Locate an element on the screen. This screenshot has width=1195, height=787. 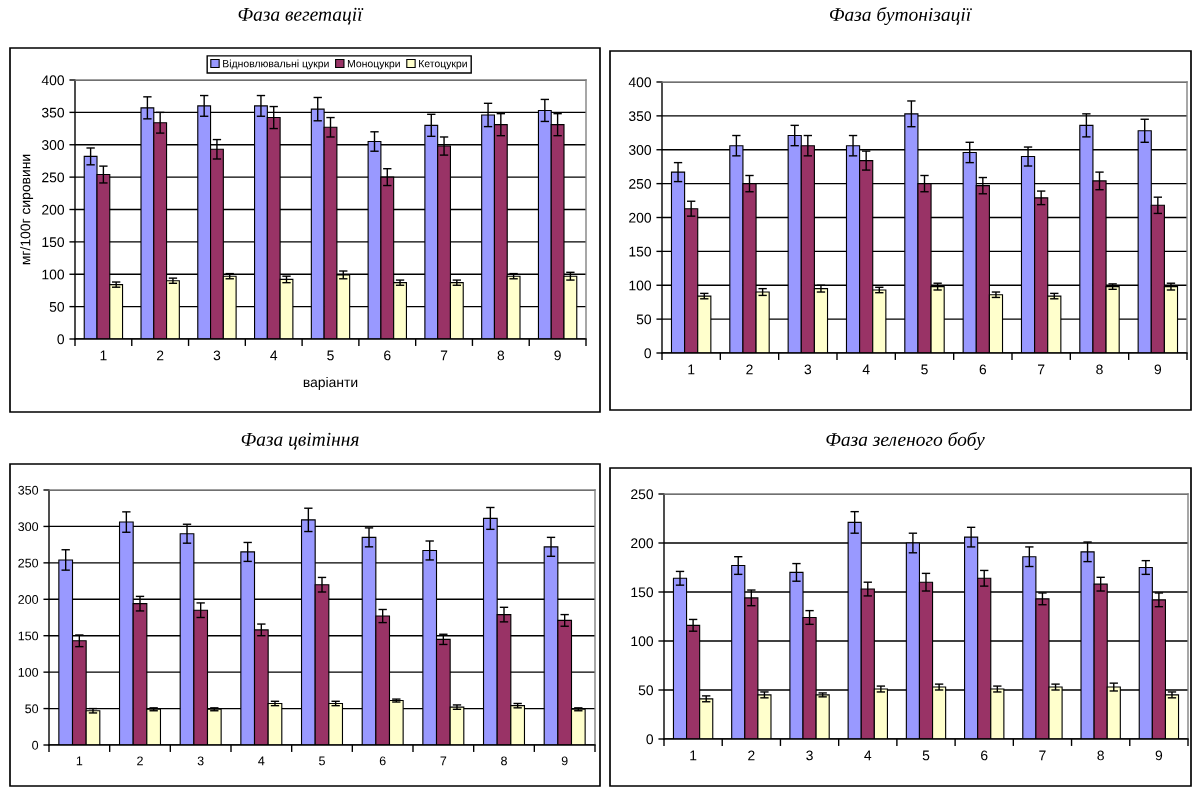
chart-title: Фаза бутонізації is located at coordinates (900, 16).